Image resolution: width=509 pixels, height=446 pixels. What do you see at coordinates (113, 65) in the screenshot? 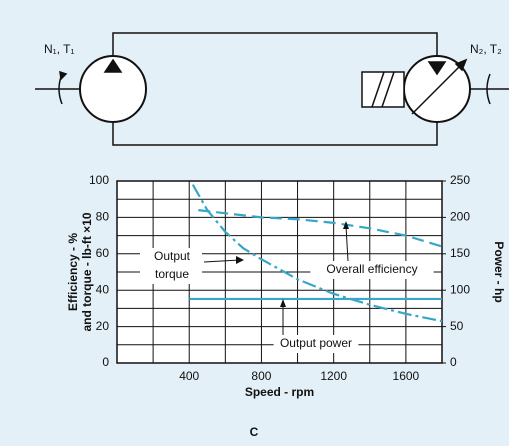
I see `pump-arrow` at bounding box center [113, 65].